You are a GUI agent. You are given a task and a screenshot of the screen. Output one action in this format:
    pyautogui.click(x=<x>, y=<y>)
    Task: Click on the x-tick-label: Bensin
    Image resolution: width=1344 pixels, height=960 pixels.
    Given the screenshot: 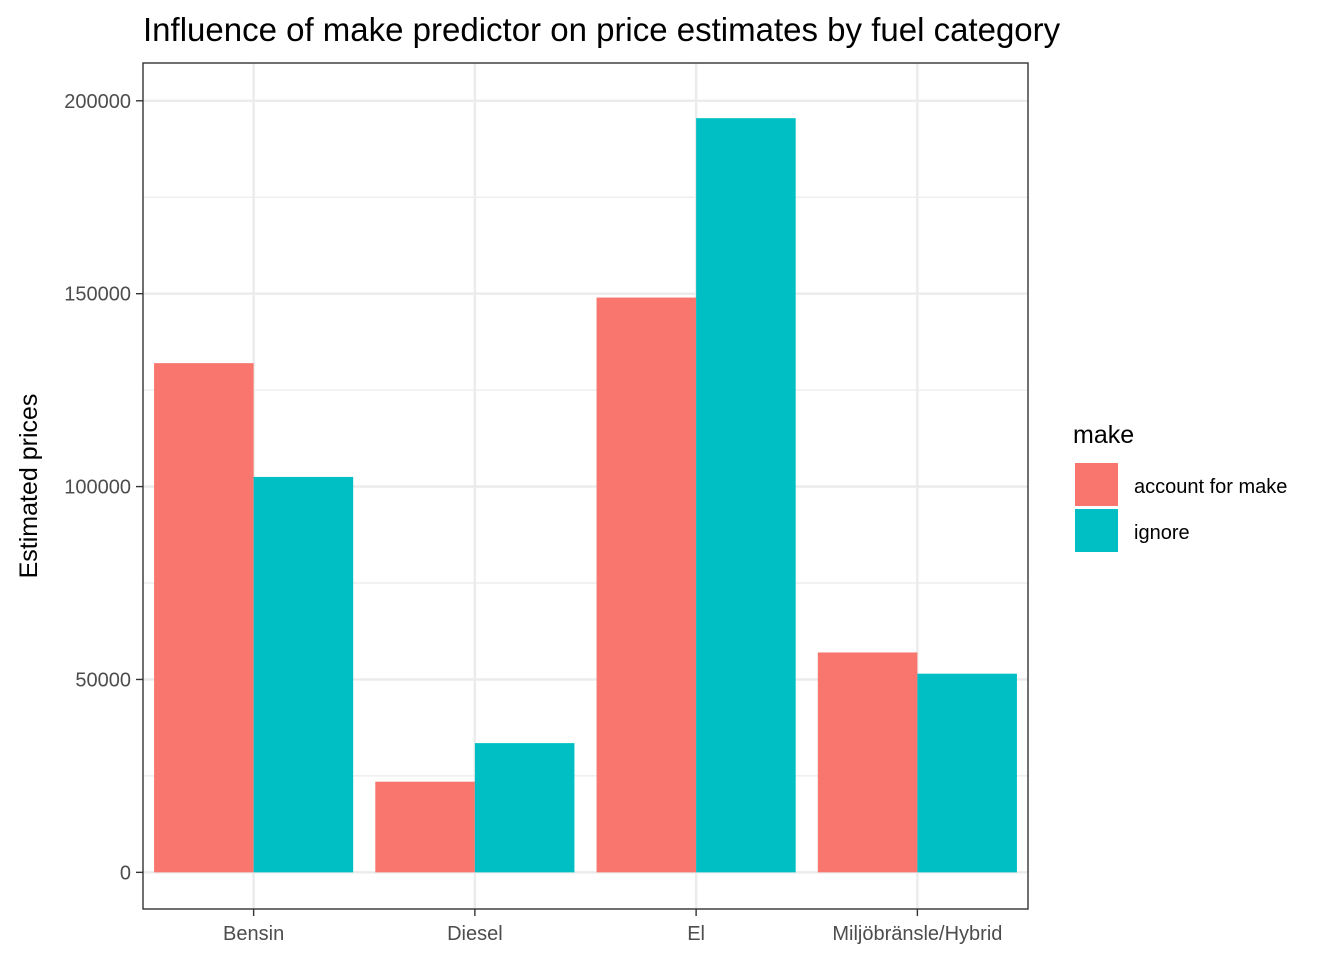 What is the action you would take?
    pyautogui.click(x=253, y=934)
    